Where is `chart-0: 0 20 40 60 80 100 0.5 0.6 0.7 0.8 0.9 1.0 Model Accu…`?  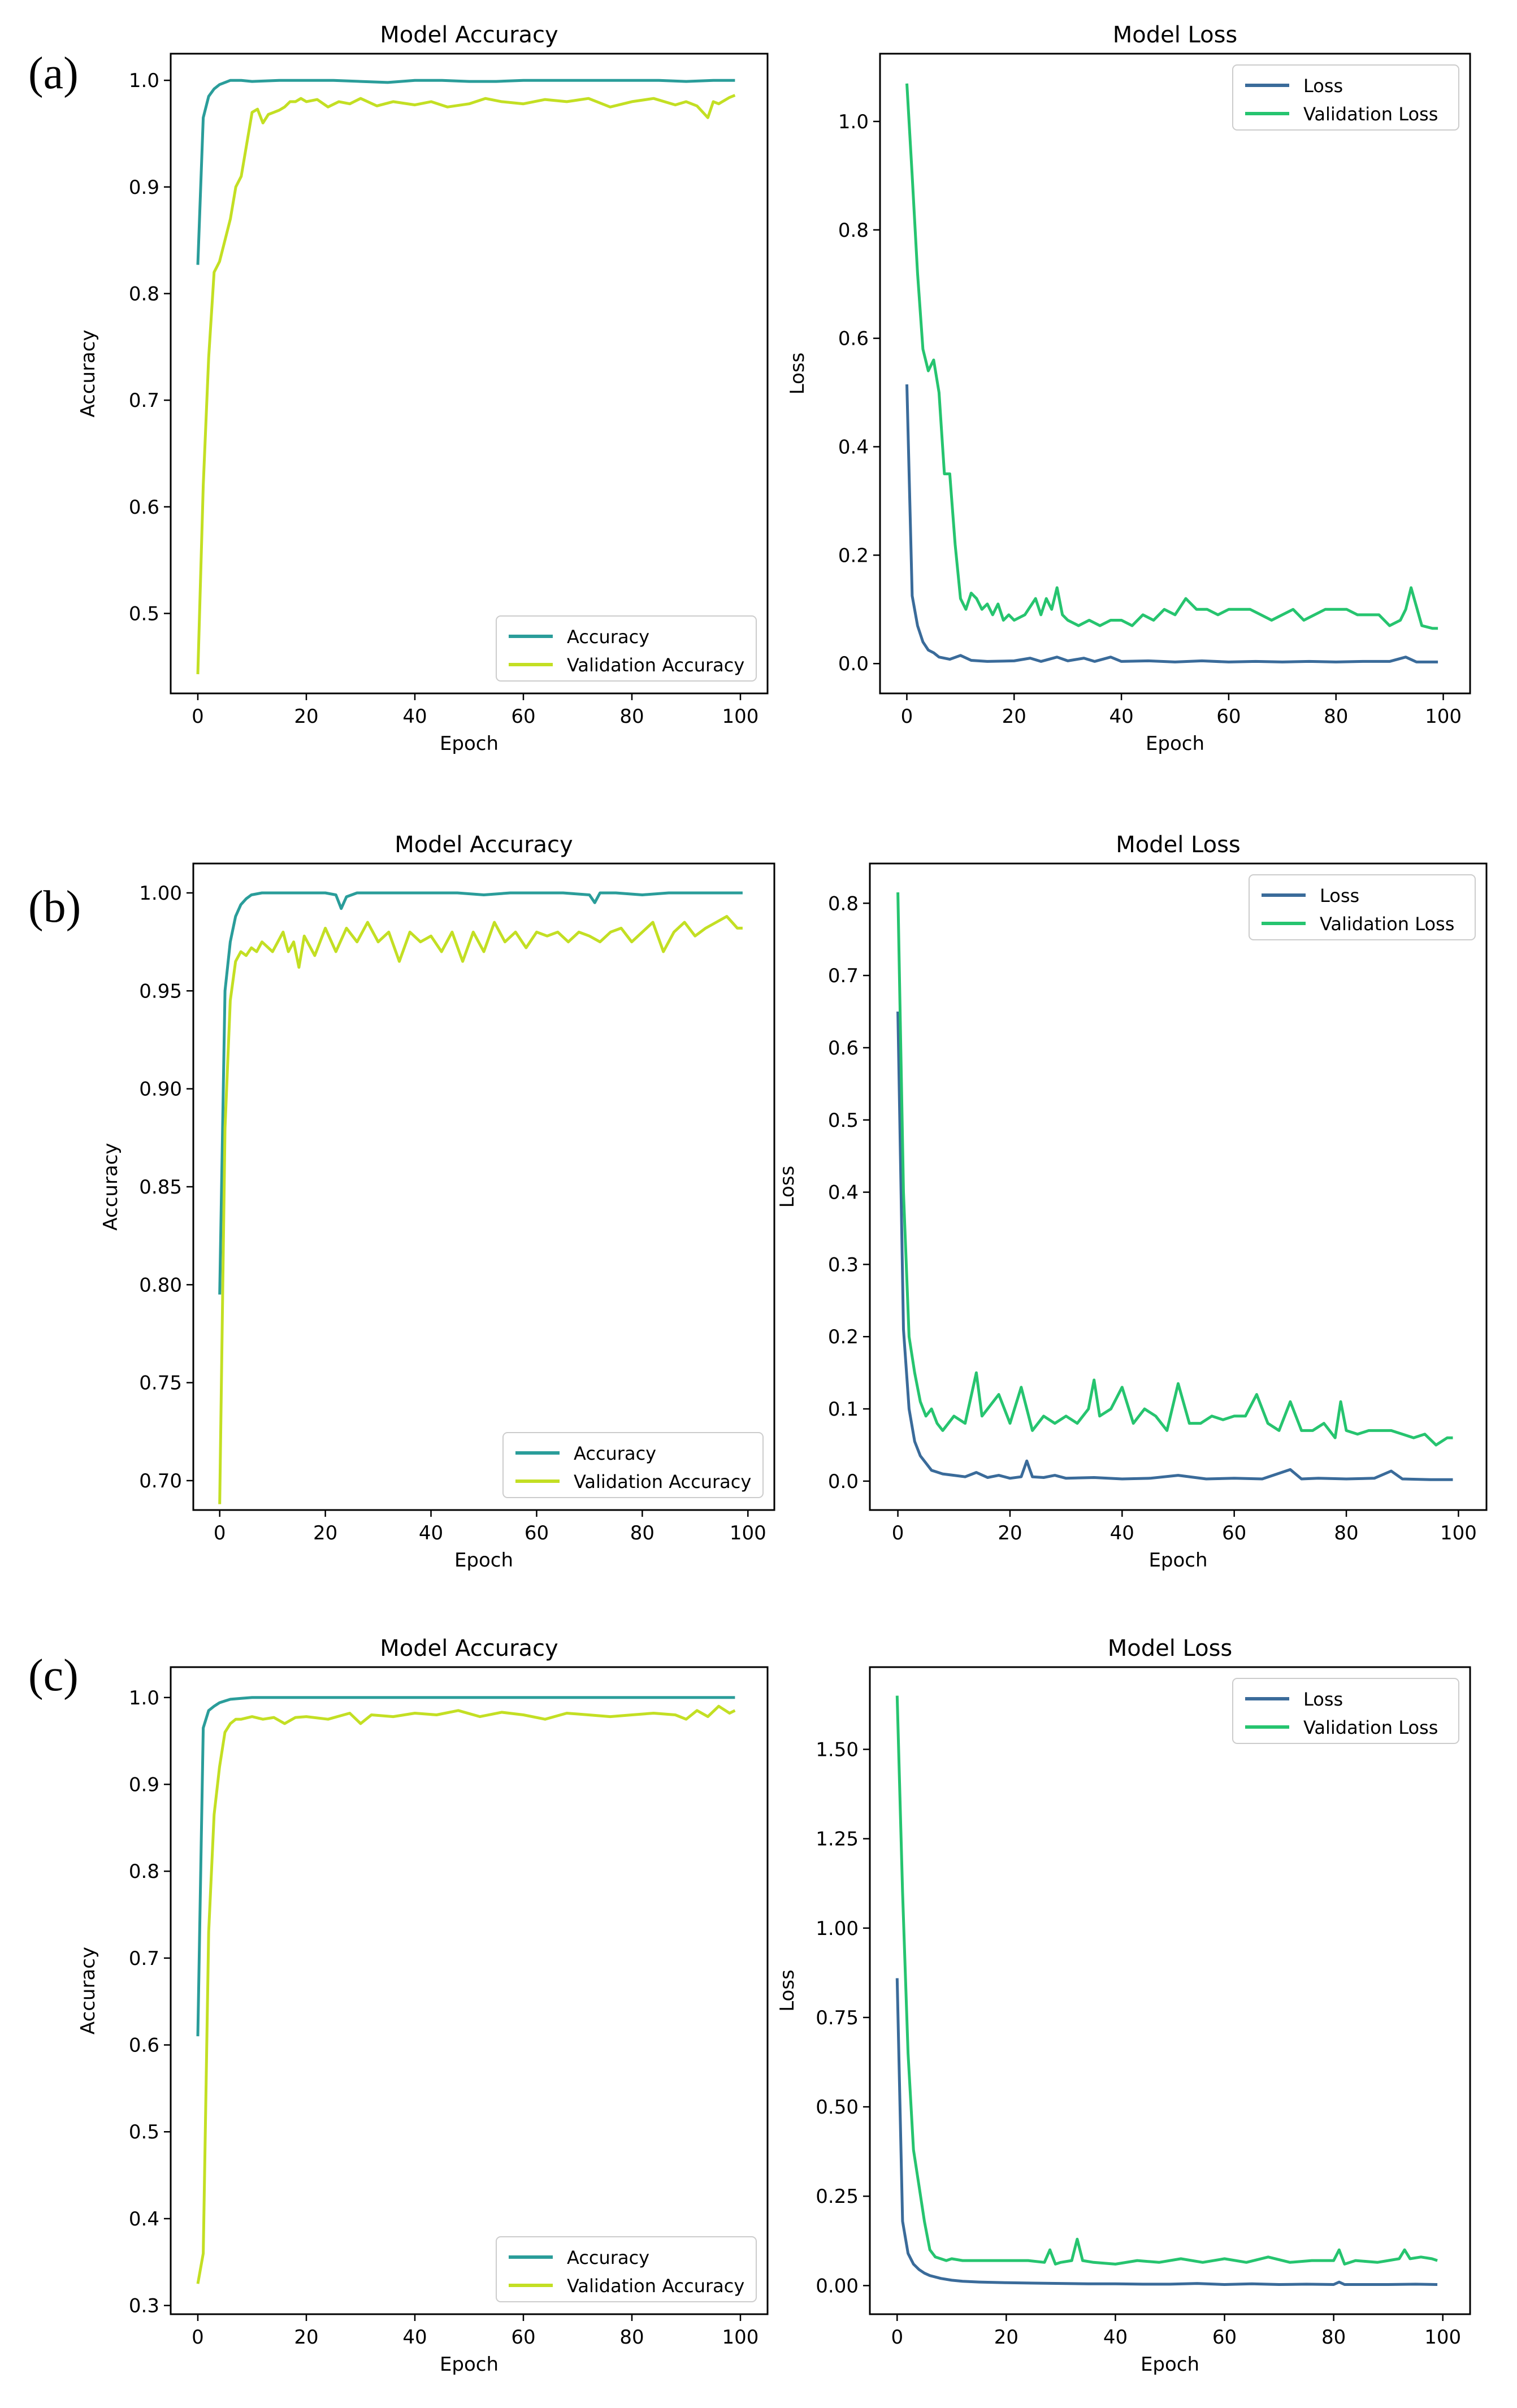 chart-0: 0 20 40 60 80 100 0.5 0.6 0.7 0.8 0.9 1.0 Model Accu… is located at coordinates (423, 389).